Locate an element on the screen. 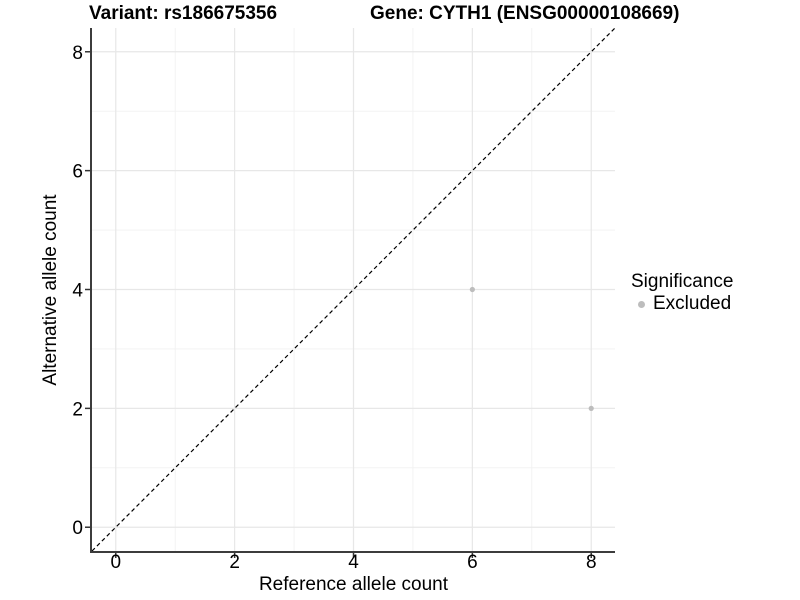 Image resolution: width=800 pixels, height=600 pixels. x-tick-label: 6 is located at coordinates (472, 562).